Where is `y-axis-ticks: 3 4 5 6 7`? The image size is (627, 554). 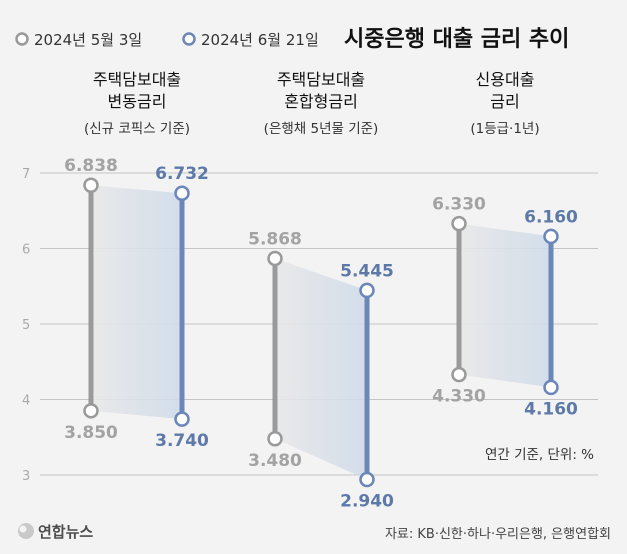
y-axis-ticks: 3 4 5 6 7 is located at coordinates (26, 325).